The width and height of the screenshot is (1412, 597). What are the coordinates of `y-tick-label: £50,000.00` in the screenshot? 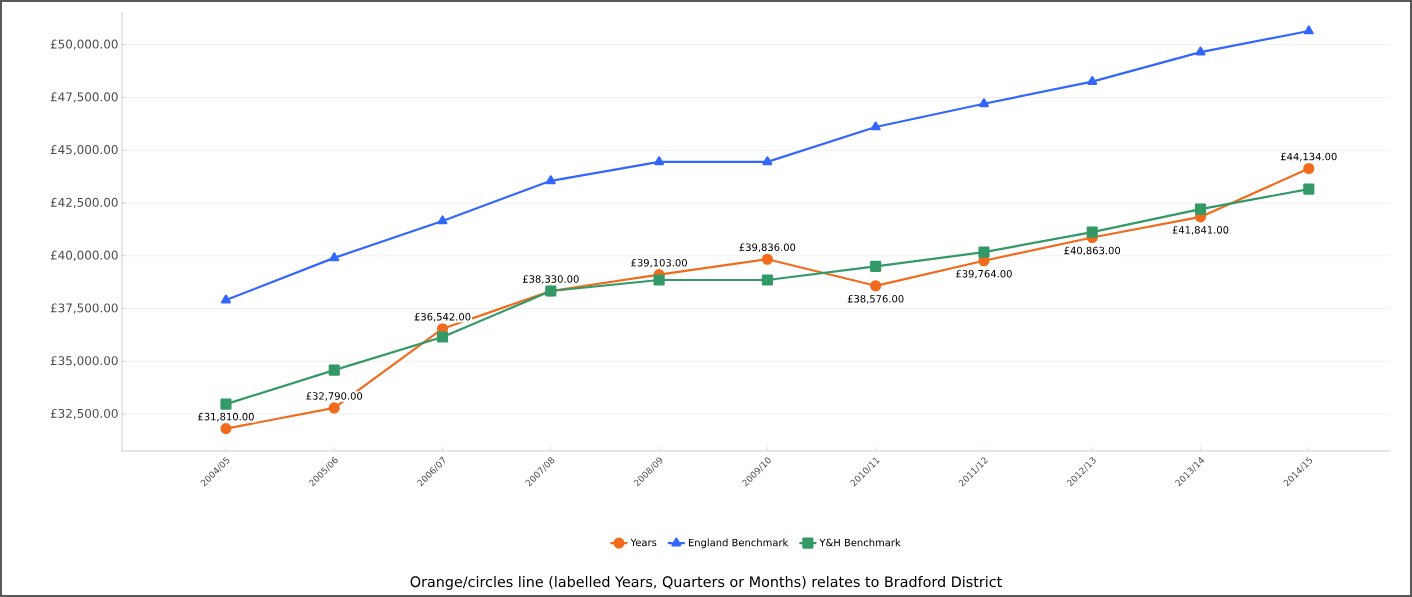 It's located at (84, 44).